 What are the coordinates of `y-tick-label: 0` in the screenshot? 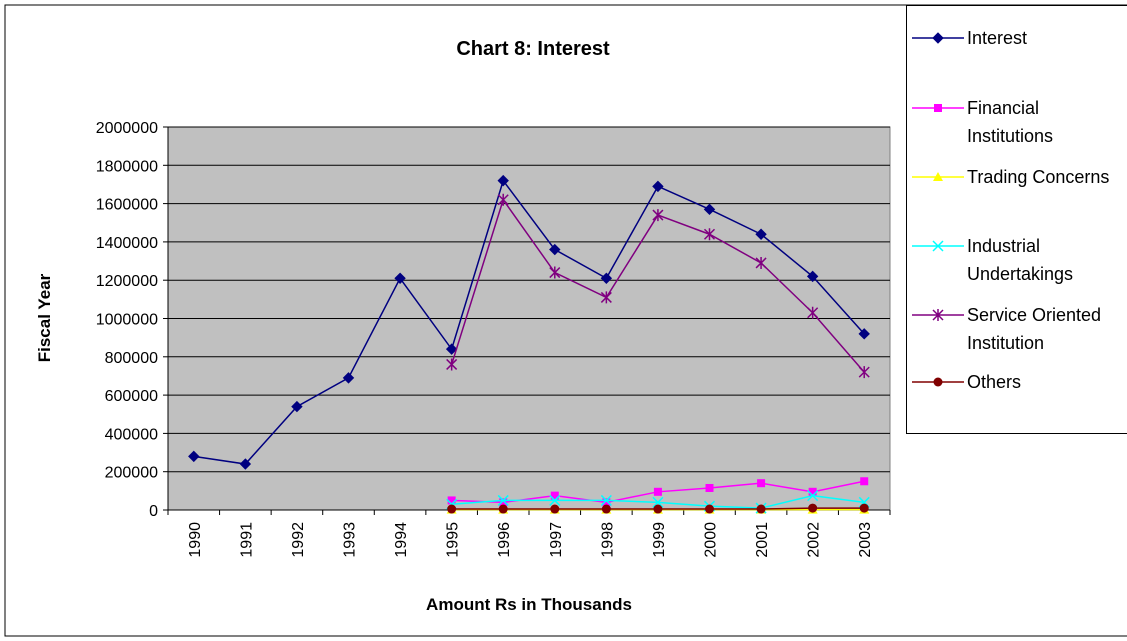 It's located at (153, 511).